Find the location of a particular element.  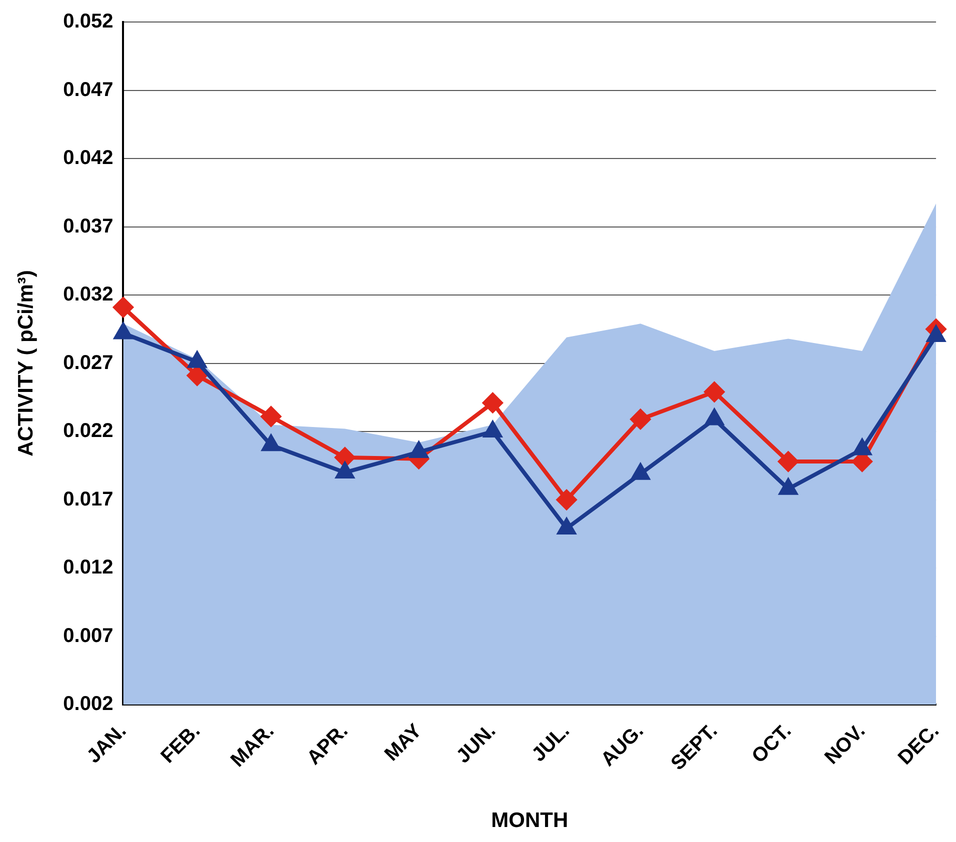

y-tick-label: 0.017 is located at coordinates (88, 499).